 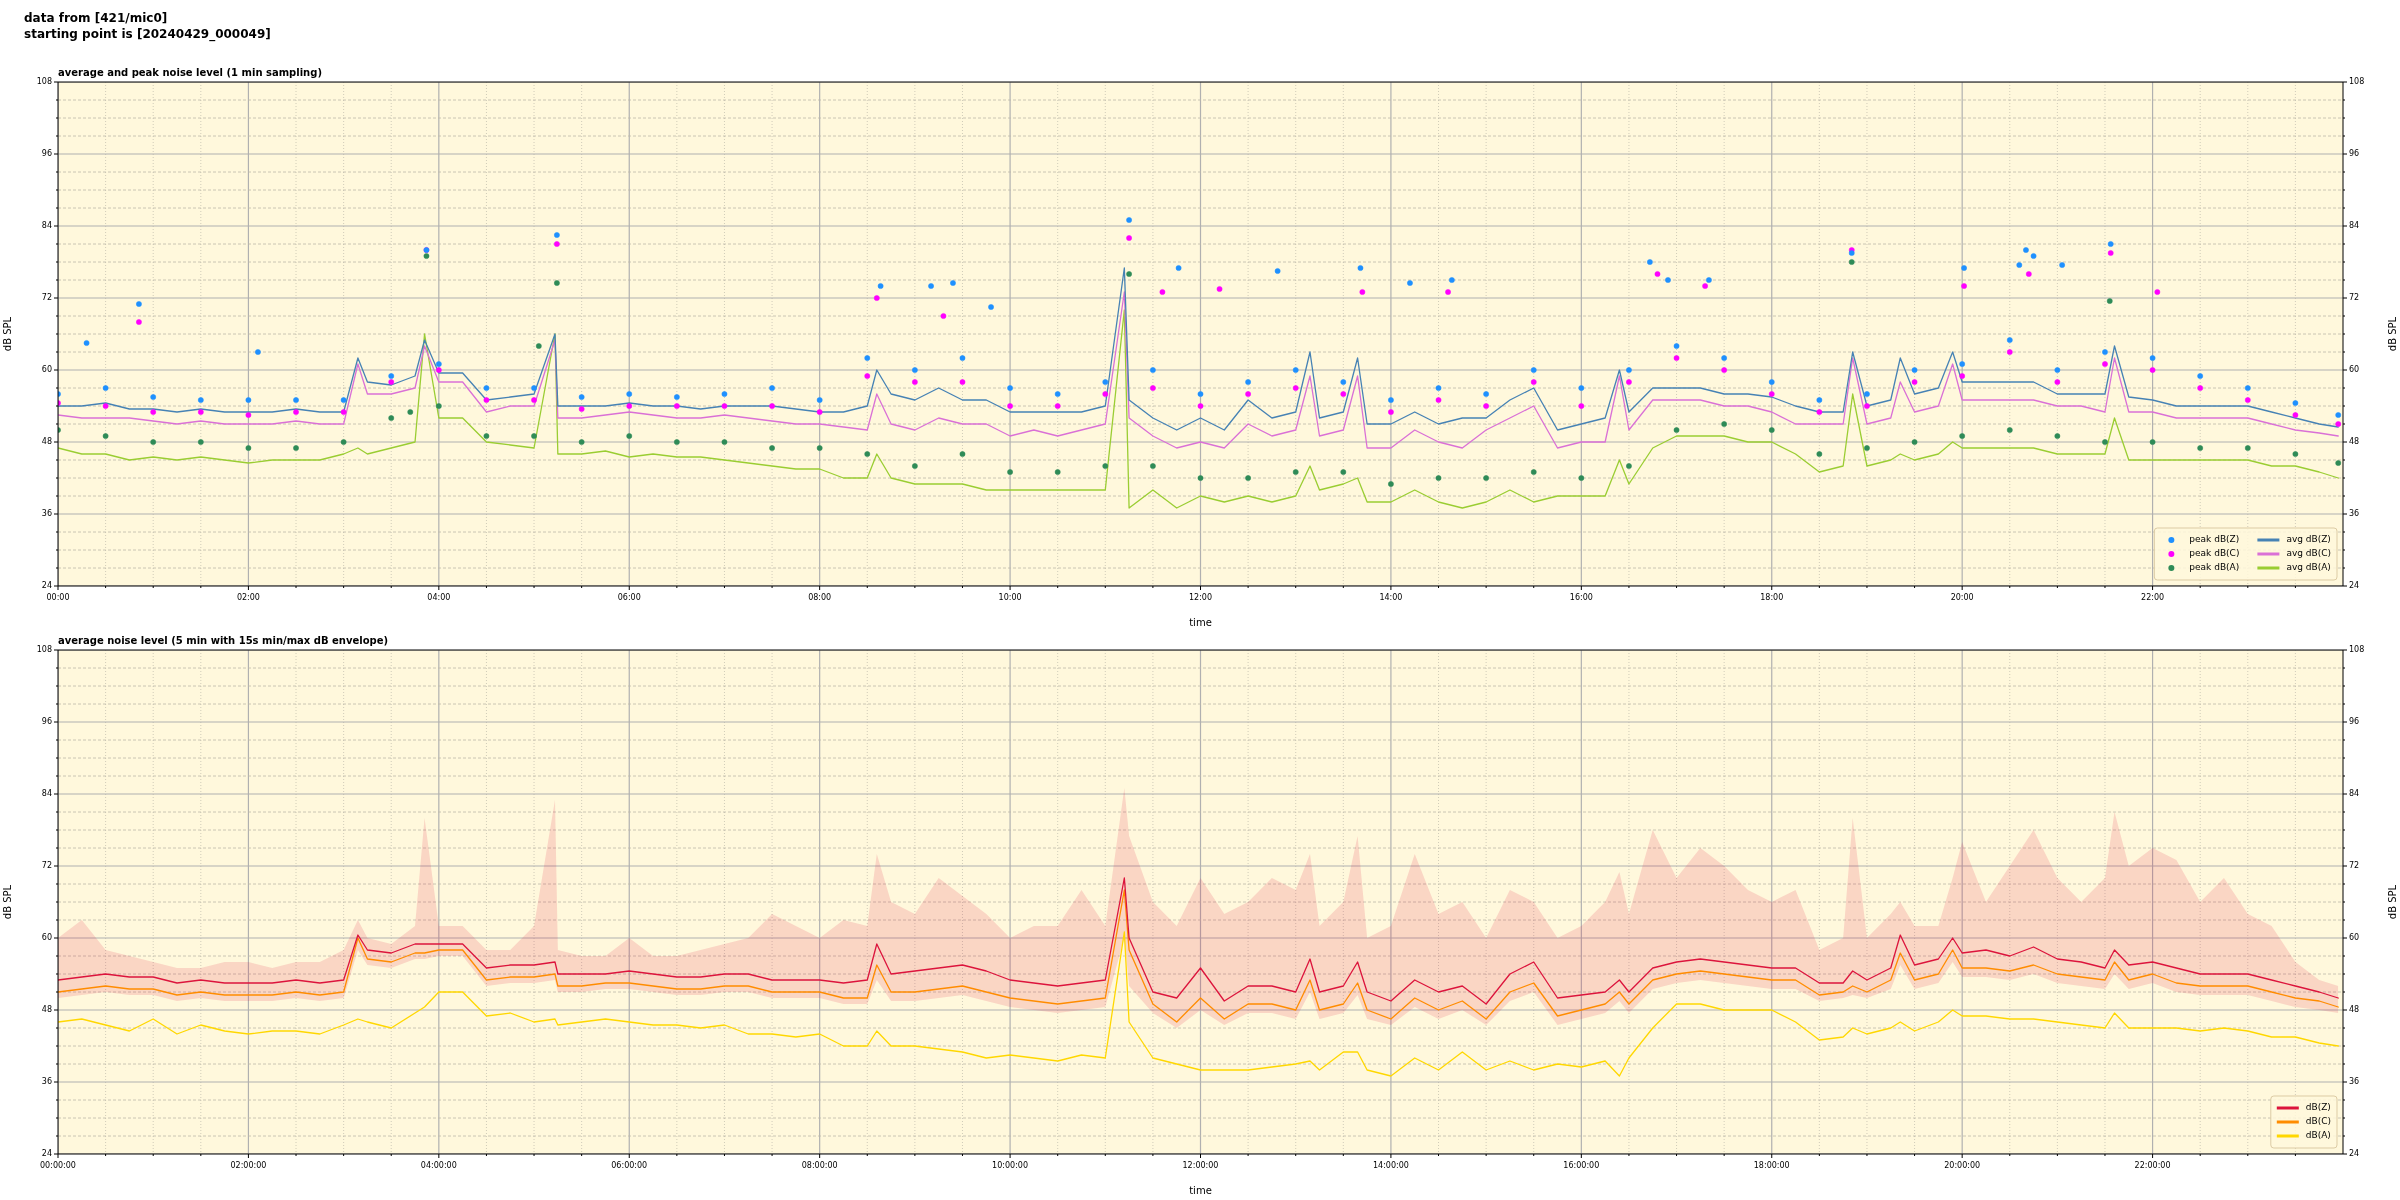 I want to click on x-tick-label: 08:00, so click(x=820, y=597).